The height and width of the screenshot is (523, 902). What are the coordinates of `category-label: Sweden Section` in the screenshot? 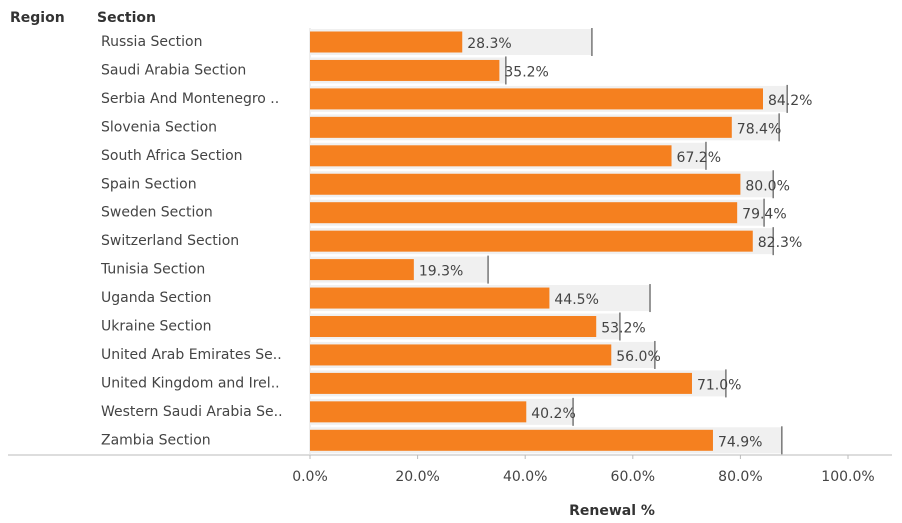 It's located at (157, 213).